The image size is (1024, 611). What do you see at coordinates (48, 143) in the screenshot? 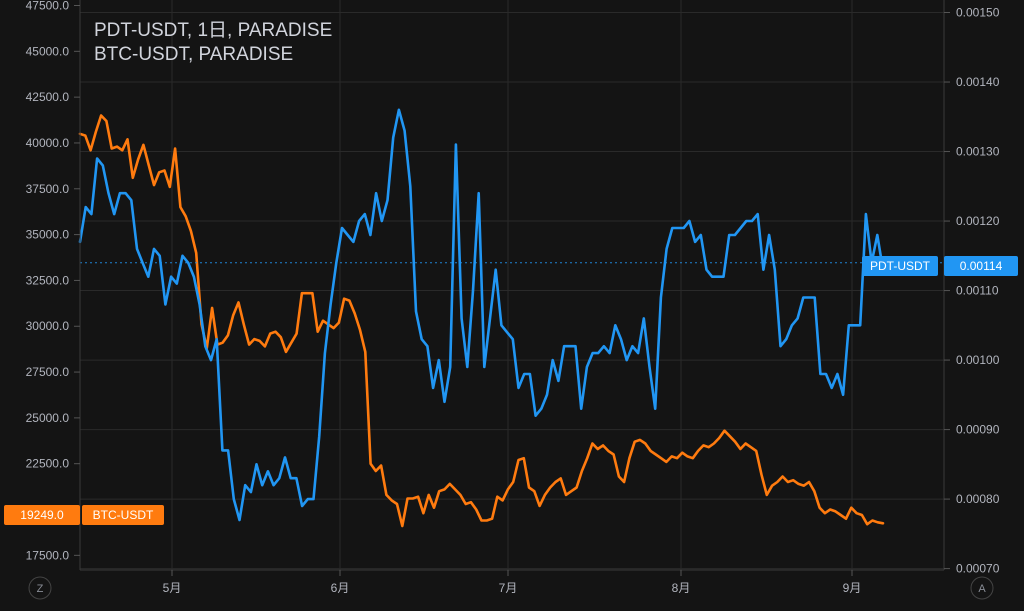
I see `left-tick-label: 40000.0` at bounding box center [48, 143].